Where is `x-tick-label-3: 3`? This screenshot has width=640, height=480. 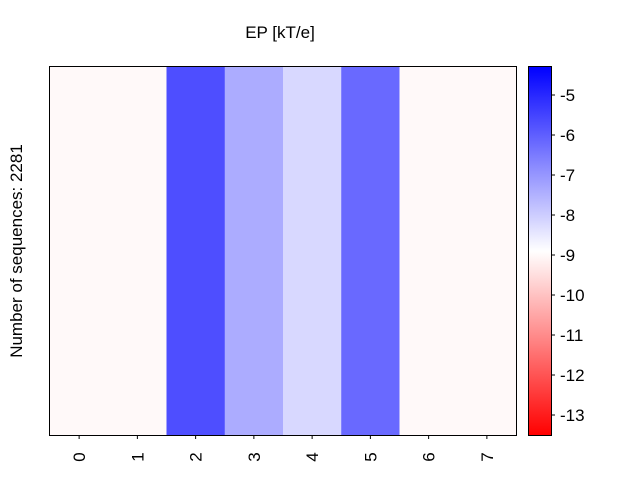 x-tick-label-3: 3 is located at coordinates (254, 456).